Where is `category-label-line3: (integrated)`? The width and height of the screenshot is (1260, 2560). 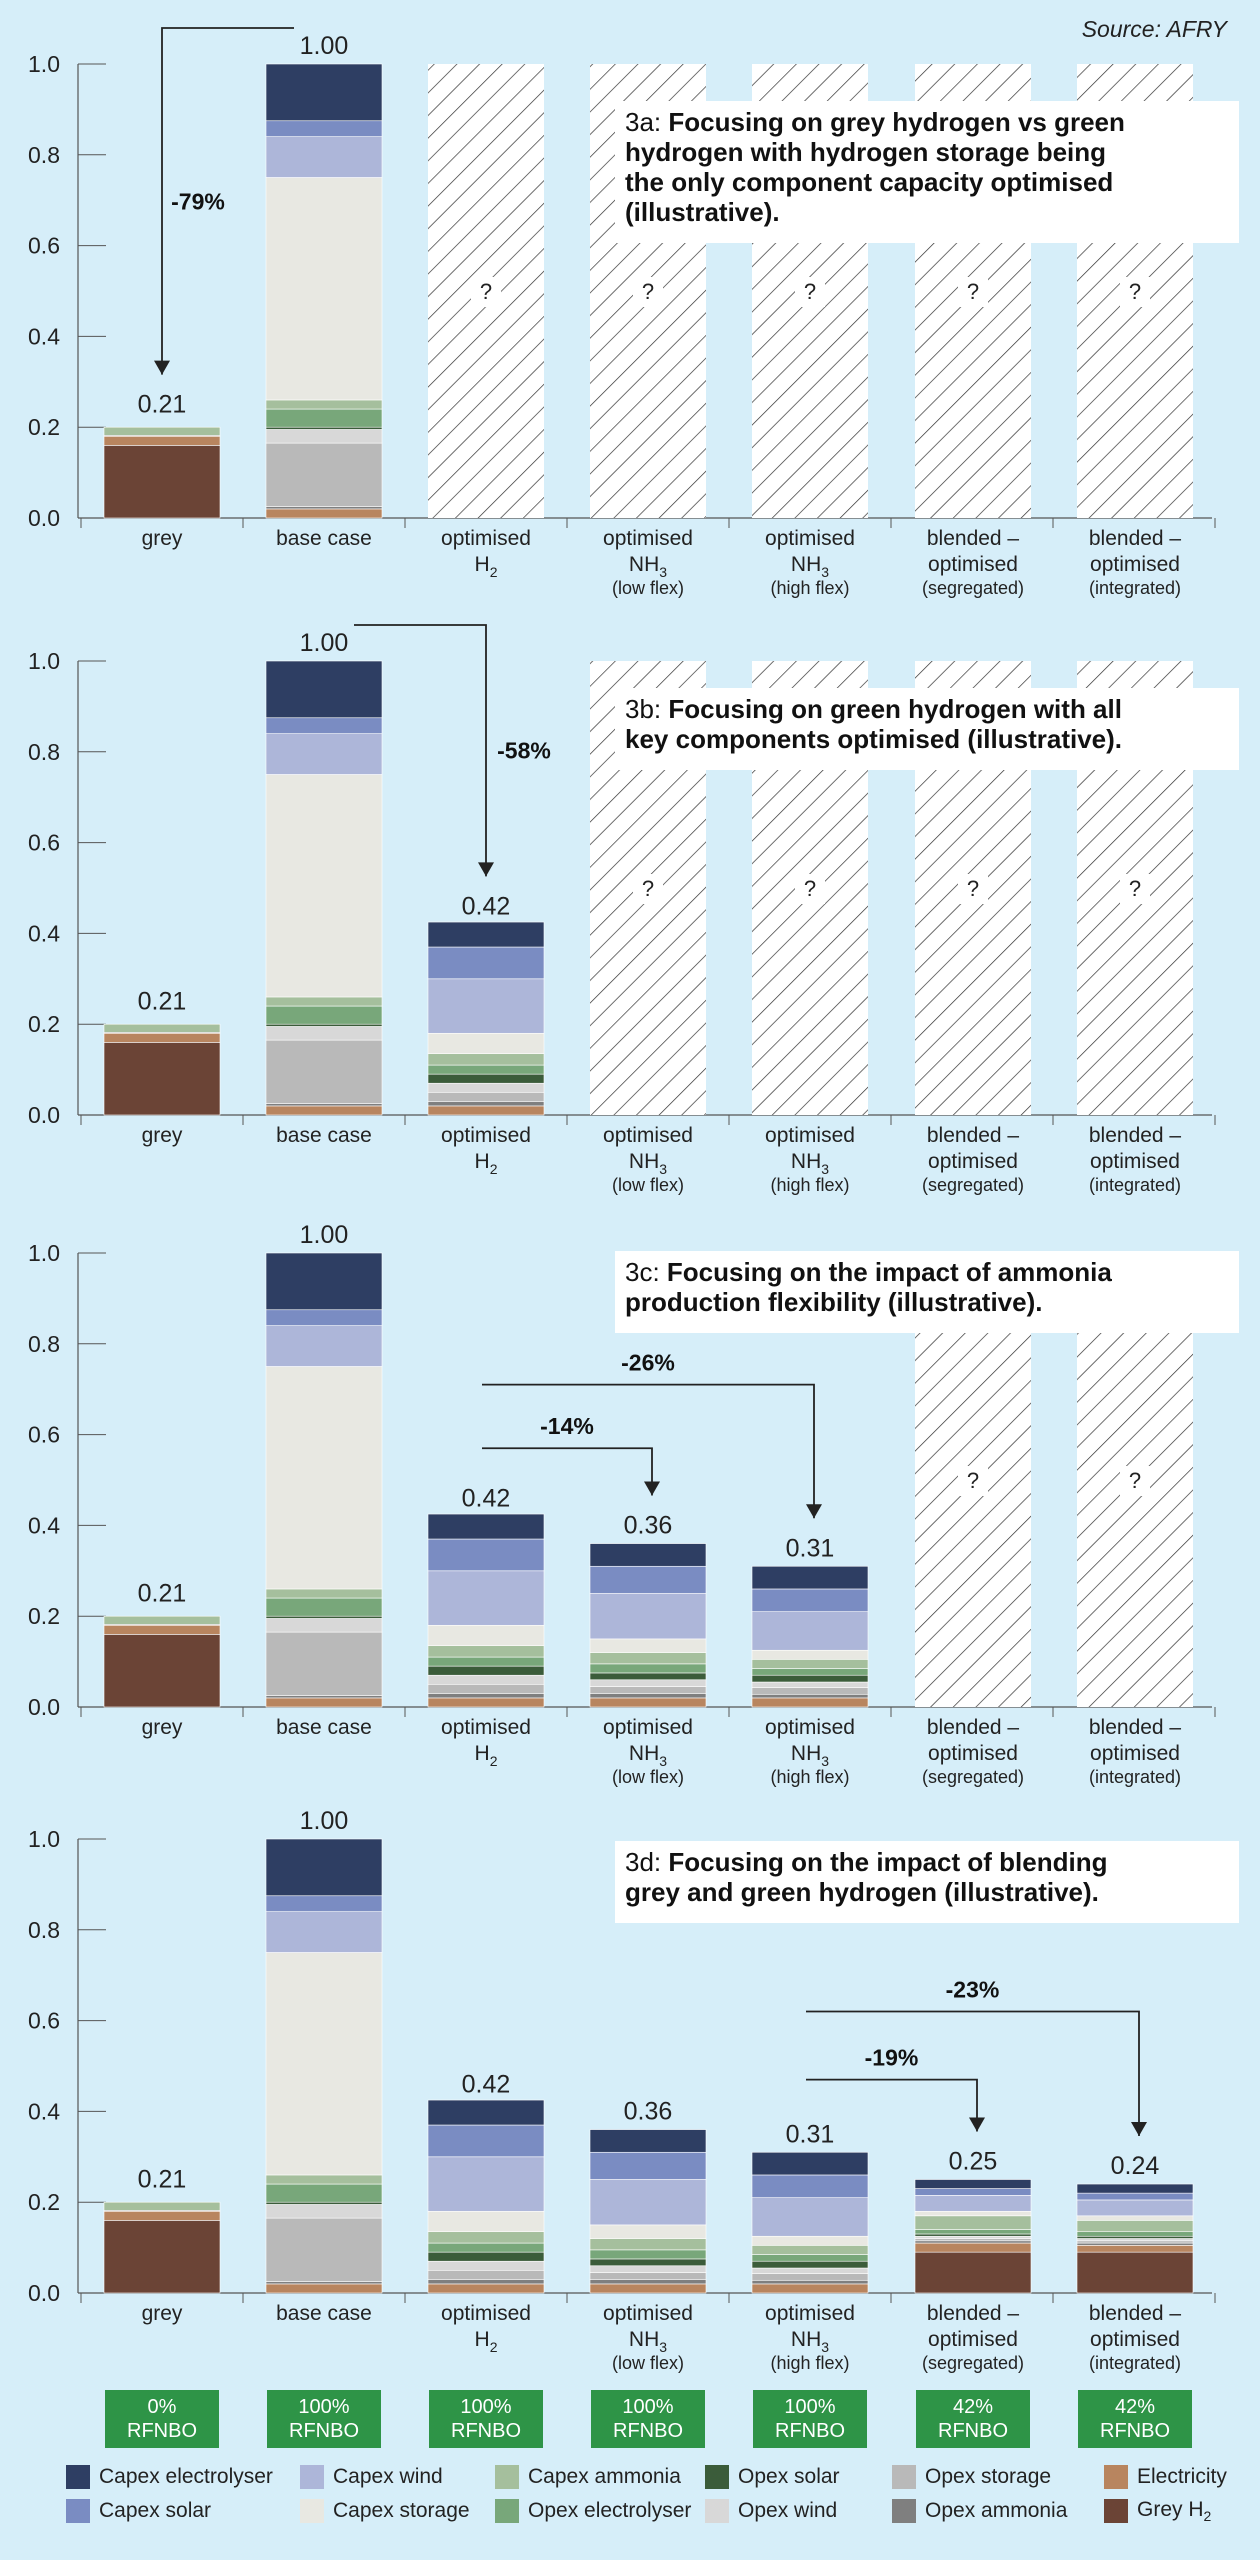 category-label-line3: (integrated) is located at coordinates (1135, 1185).